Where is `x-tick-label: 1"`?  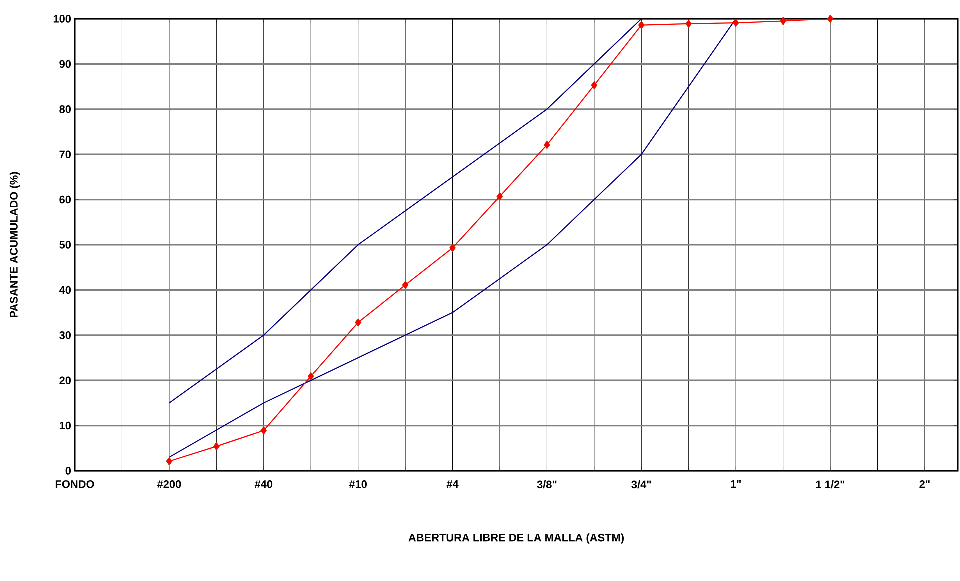
x-tick-label: 1" is located at coordinates (736, 484).